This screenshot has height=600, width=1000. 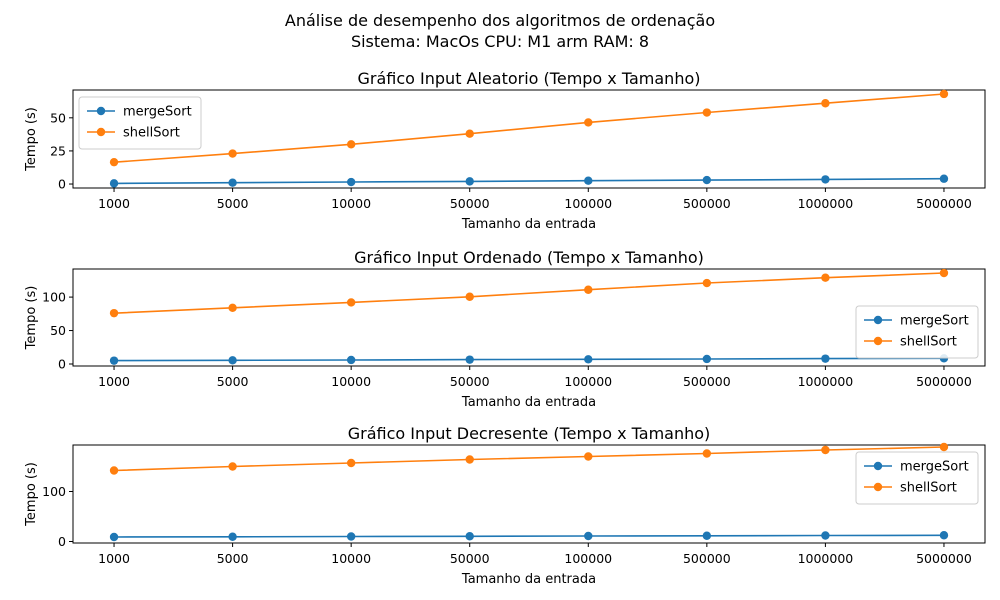 What do you see at coordinates (878, 466) in the screenshot?
I see `legend-marker-mergeSort` at bounding box center [878, 466].